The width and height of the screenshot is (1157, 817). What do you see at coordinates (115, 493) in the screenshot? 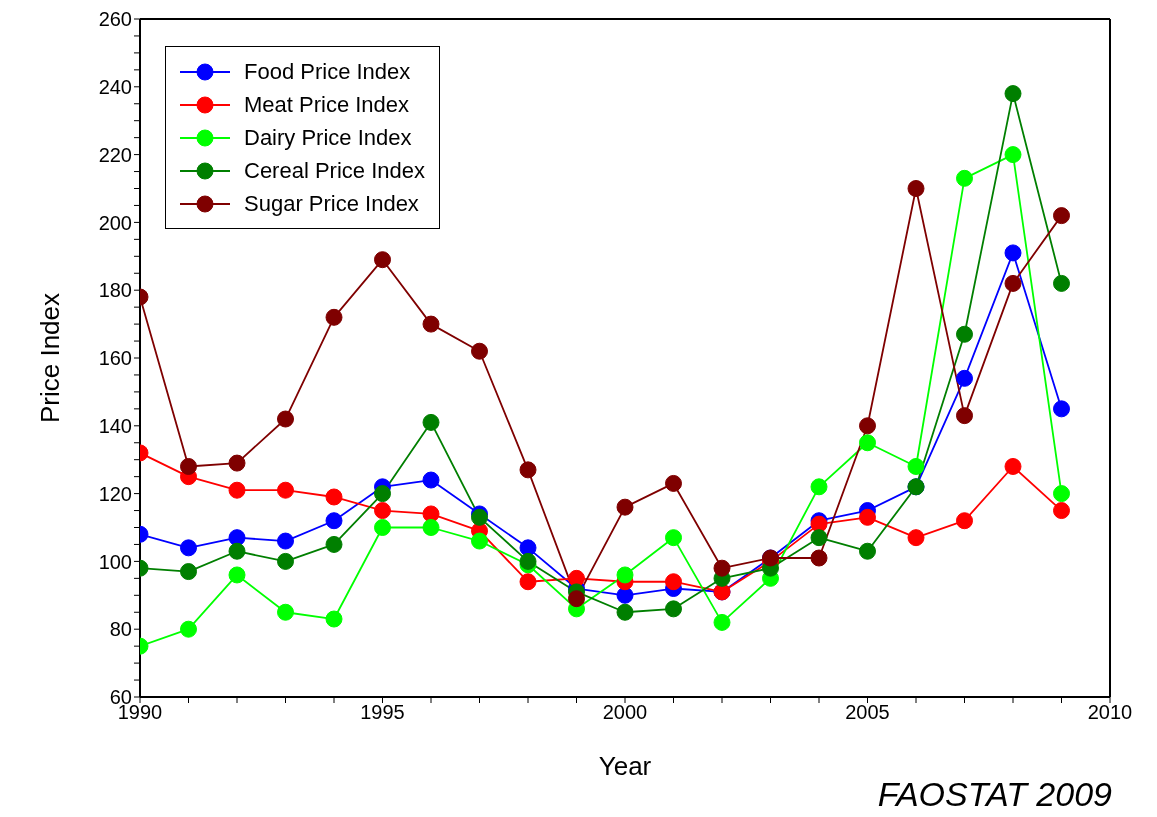
I see `y-tick-label: 120` at bounding box center [115, 493].